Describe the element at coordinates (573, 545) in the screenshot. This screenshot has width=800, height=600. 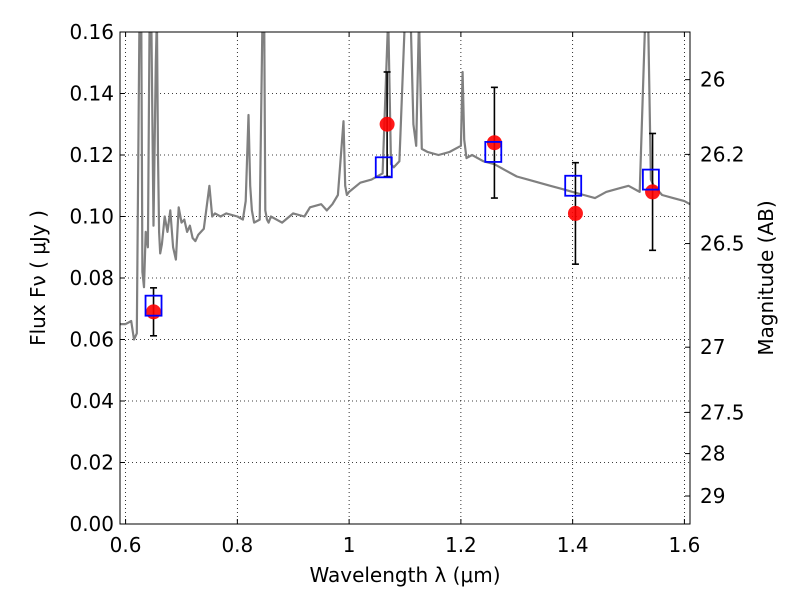
I see `x-tick-label: 1.4` at that location.